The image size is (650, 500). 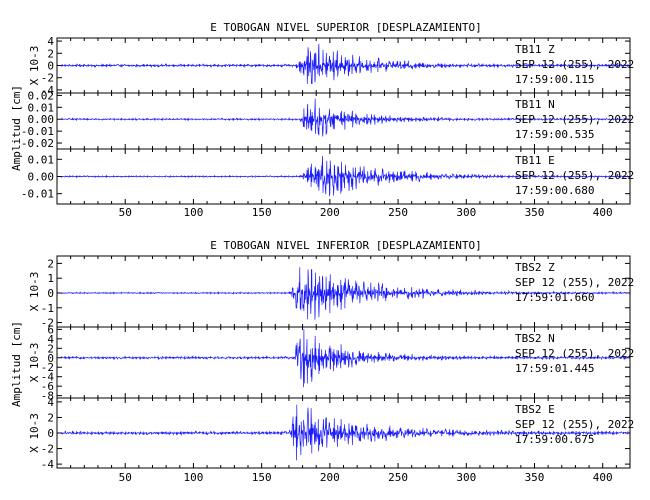 What do you see at coordinates (41, 119) in the screenshot?
I see `chart0-panel1-ytick-label: 0.00` at bounding box center [41, 119].